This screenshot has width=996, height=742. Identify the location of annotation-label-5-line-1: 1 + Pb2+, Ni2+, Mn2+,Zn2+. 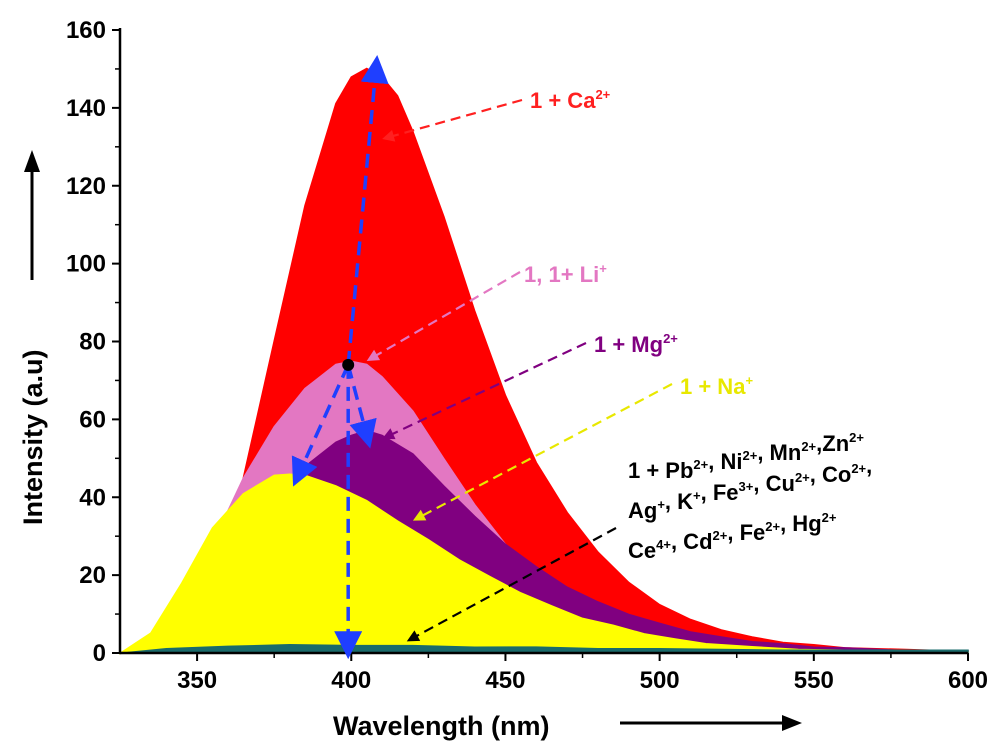
(746, 456).